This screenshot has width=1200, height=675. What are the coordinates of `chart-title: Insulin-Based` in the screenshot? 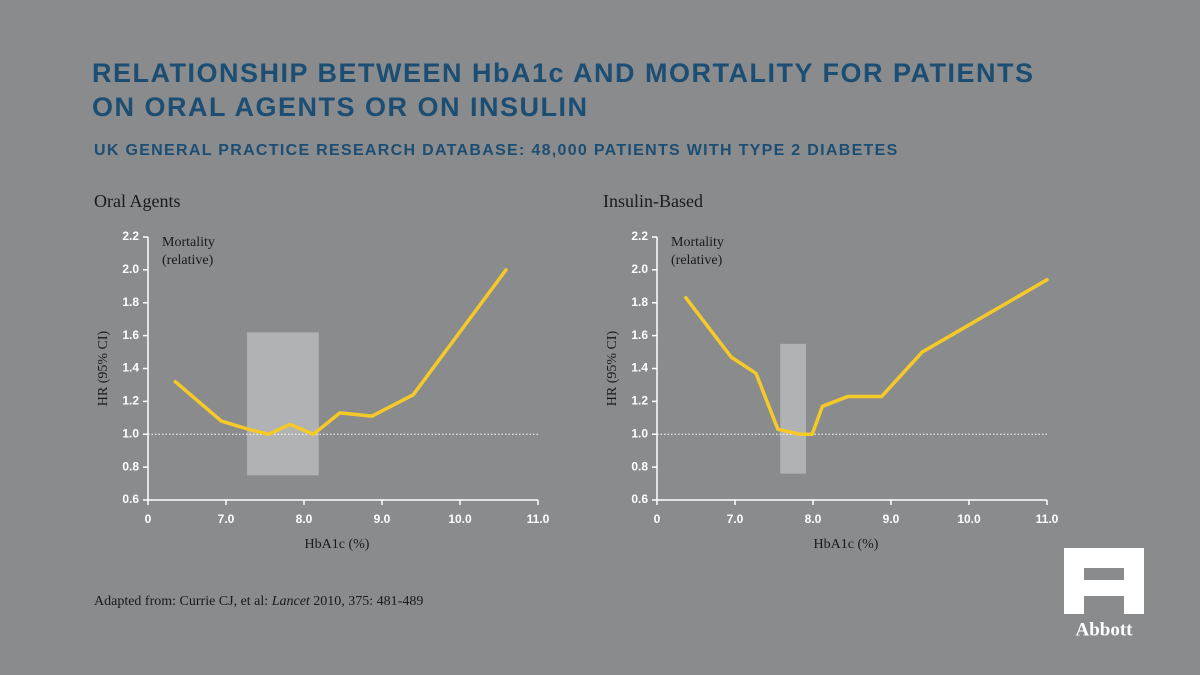 It's located at (653, 201).